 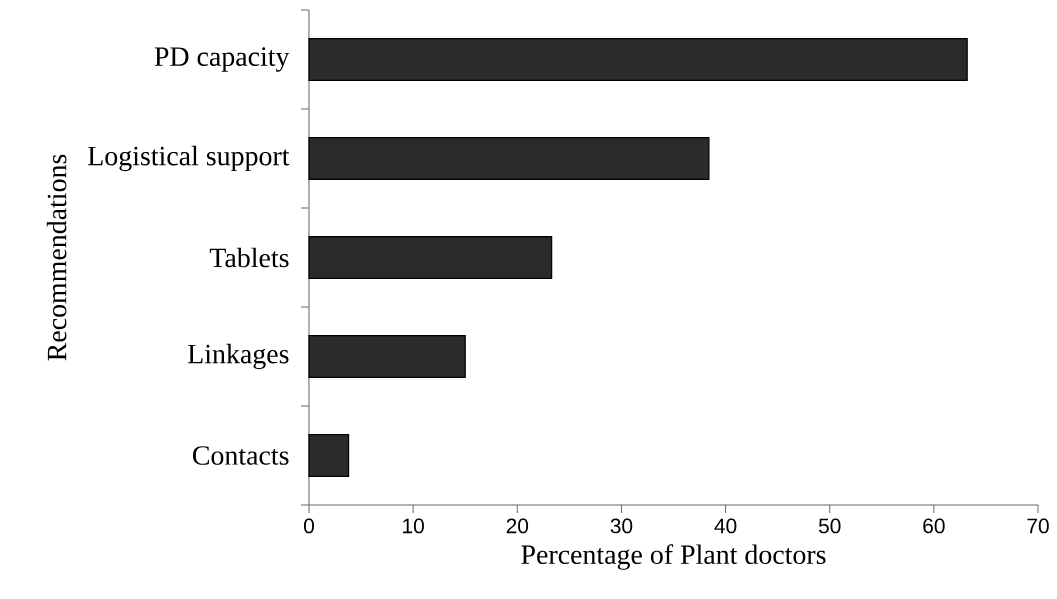 I want to click on x-tick-label: 40, so click(x=725, y=526).